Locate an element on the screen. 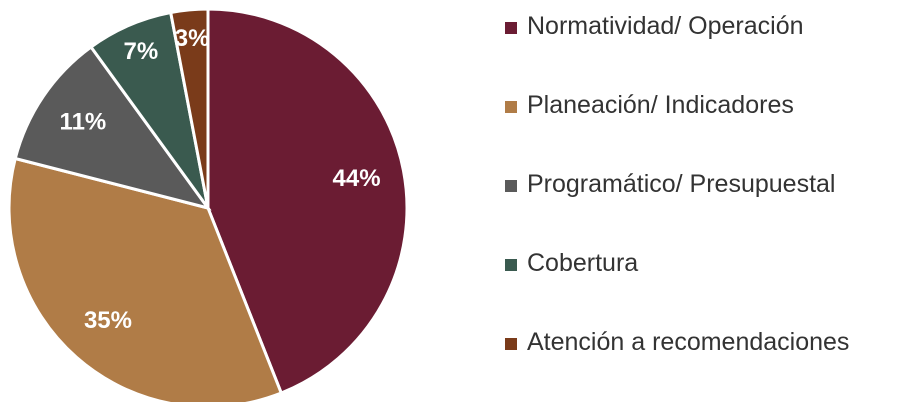 The height and width of the screenshot is (407, 907). legend-item: Planeación/ Indicadores is located at coordinates (705, 130).